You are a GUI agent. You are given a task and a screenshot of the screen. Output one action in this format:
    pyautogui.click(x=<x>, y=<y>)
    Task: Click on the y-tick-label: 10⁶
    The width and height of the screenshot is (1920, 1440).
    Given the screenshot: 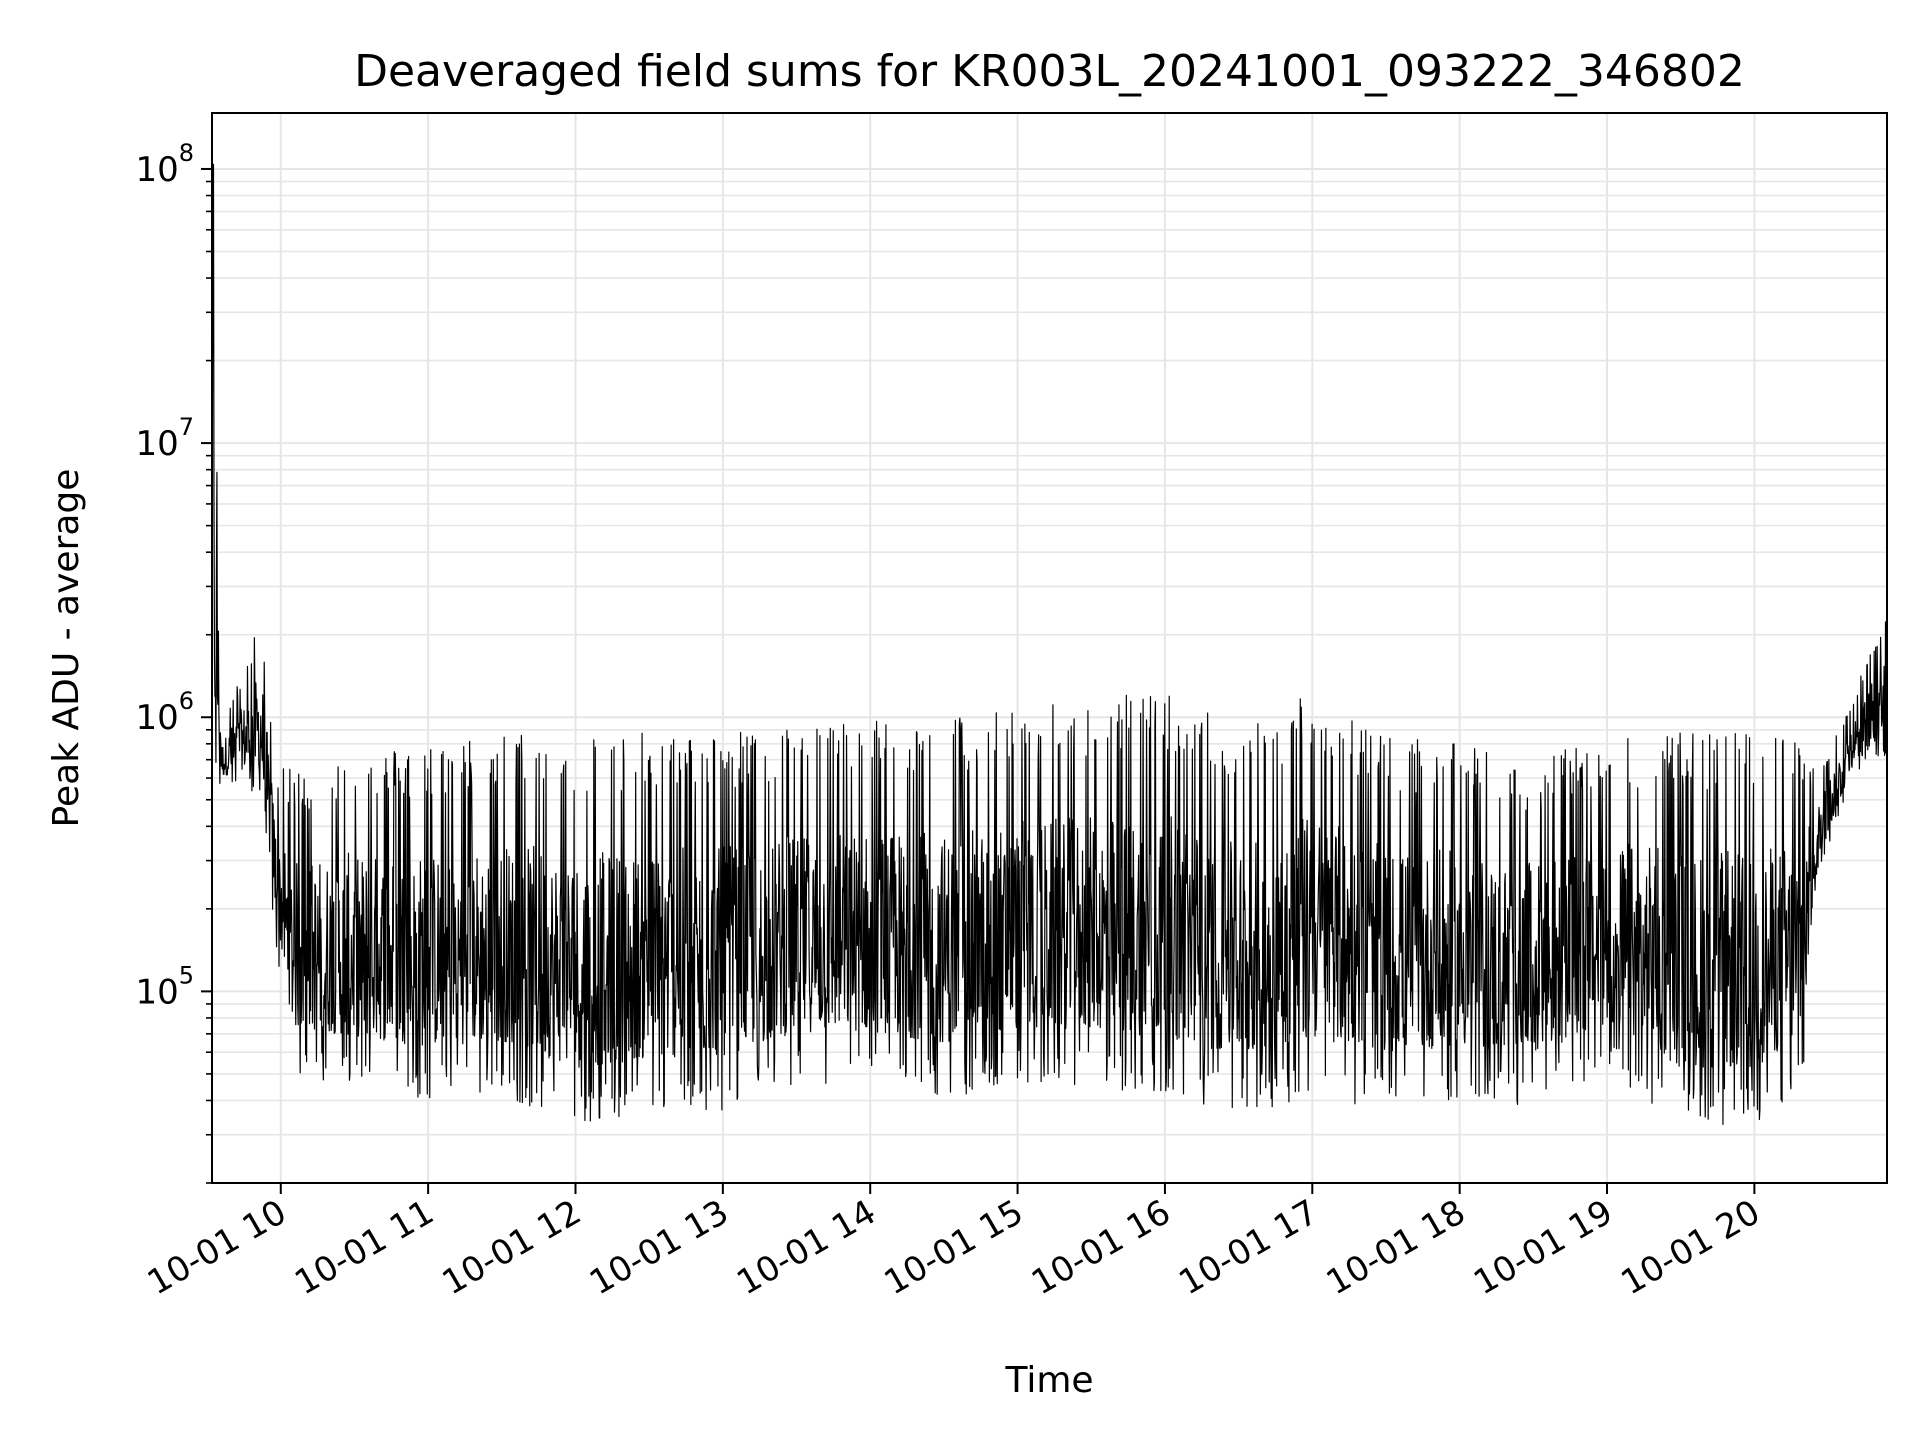 What is the action you would take?
    pyautogui.click(x=164, y=712)
    